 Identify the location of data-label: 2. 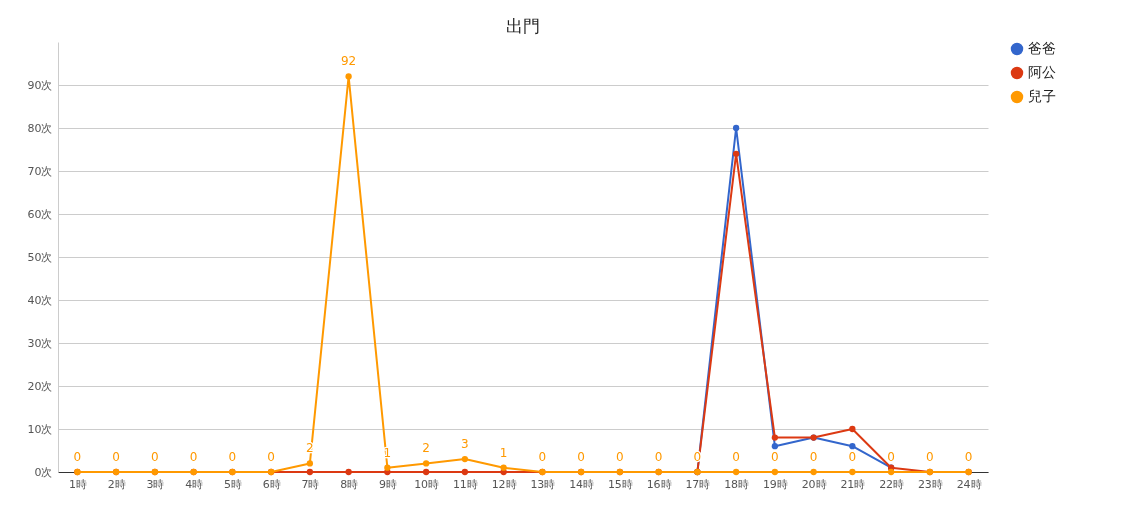
(426, 448).